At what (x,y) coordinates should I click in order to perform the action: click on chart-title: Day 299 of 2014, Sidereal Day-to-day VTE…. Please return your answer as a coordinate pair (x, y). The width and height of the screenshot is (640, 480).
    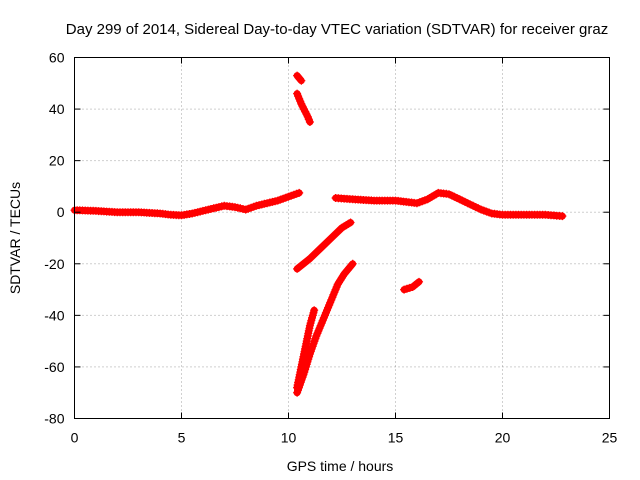
    Looking at the image, I should click on (337, 29).